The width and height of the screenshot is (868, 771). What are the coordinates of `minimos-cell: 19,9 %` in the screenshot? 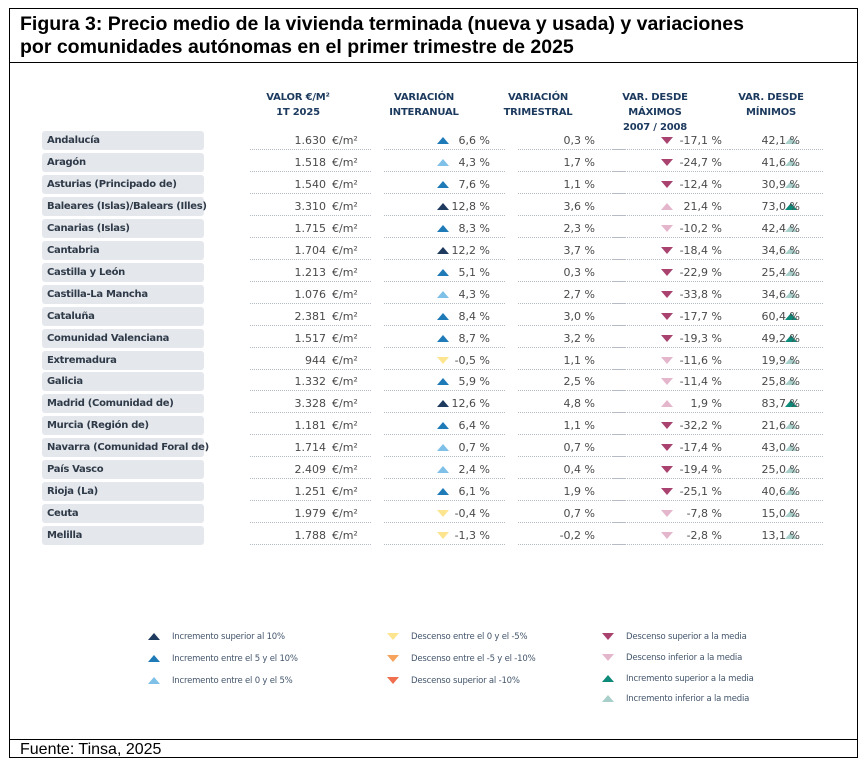 It's located at (776, 360).